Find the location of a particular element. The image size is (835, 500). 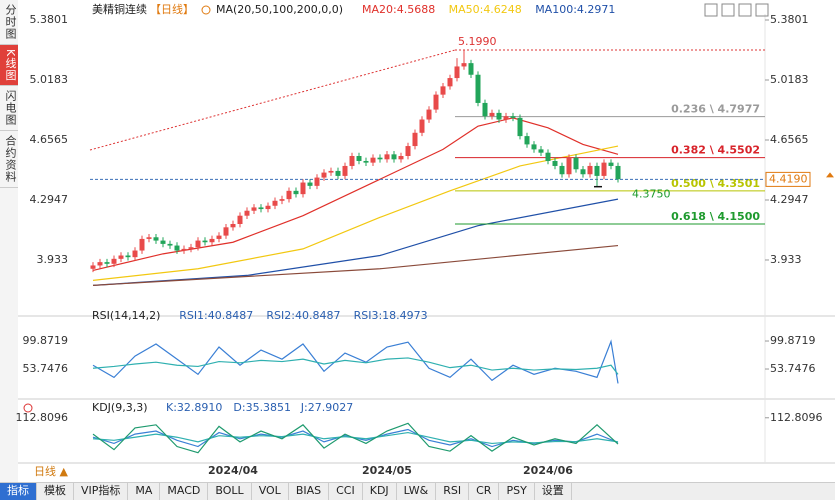

indicator-label: RSI(14,14,2) is located at coordinates (126, 315).